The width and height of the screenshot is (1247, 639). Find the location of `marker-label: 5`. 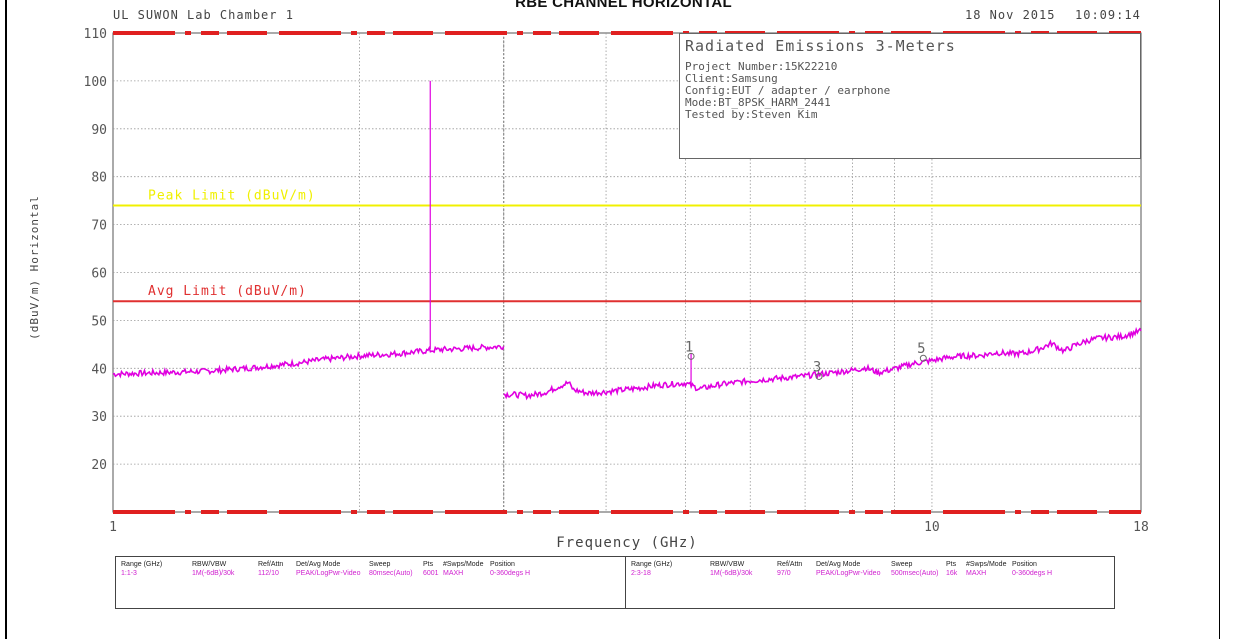

marker-label: 5 is located at coordinates (921, 349).